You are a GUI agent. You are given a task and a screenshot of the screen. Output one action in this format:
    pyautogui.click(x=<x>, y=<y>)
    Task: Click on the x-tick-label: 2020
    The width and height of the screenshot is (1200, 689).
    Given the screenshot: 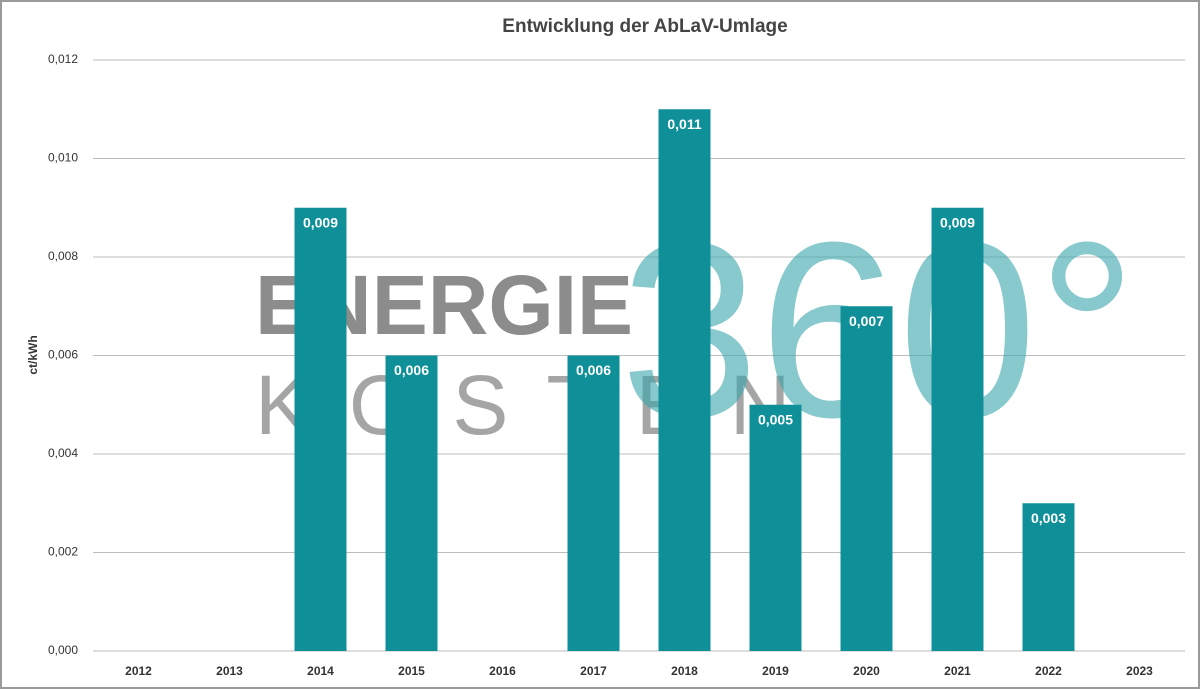 What is the action you would take?
    pyautogui.click(x=866, y=671)
    